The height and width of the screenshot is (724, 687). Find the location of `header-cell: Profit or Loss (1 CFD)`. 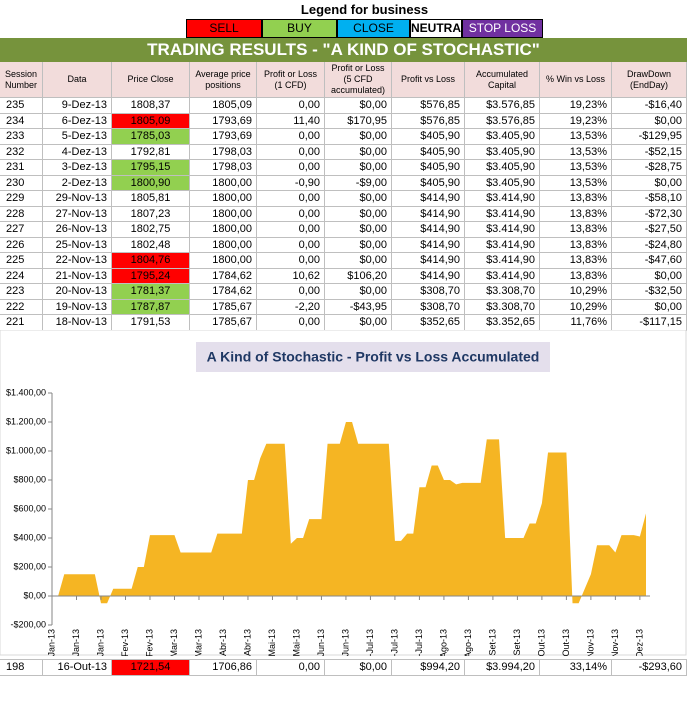

header-cell: Profit or Loss (1 CFD) is located at coordinates (291, 80).